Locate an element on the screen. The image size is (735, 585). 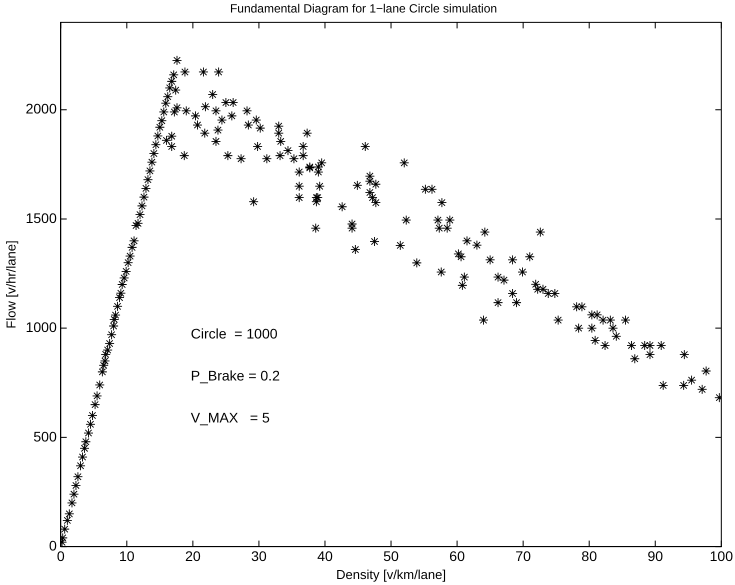
x-axis-title: Density [v/km/lane] is located at coordinates (391, 574).